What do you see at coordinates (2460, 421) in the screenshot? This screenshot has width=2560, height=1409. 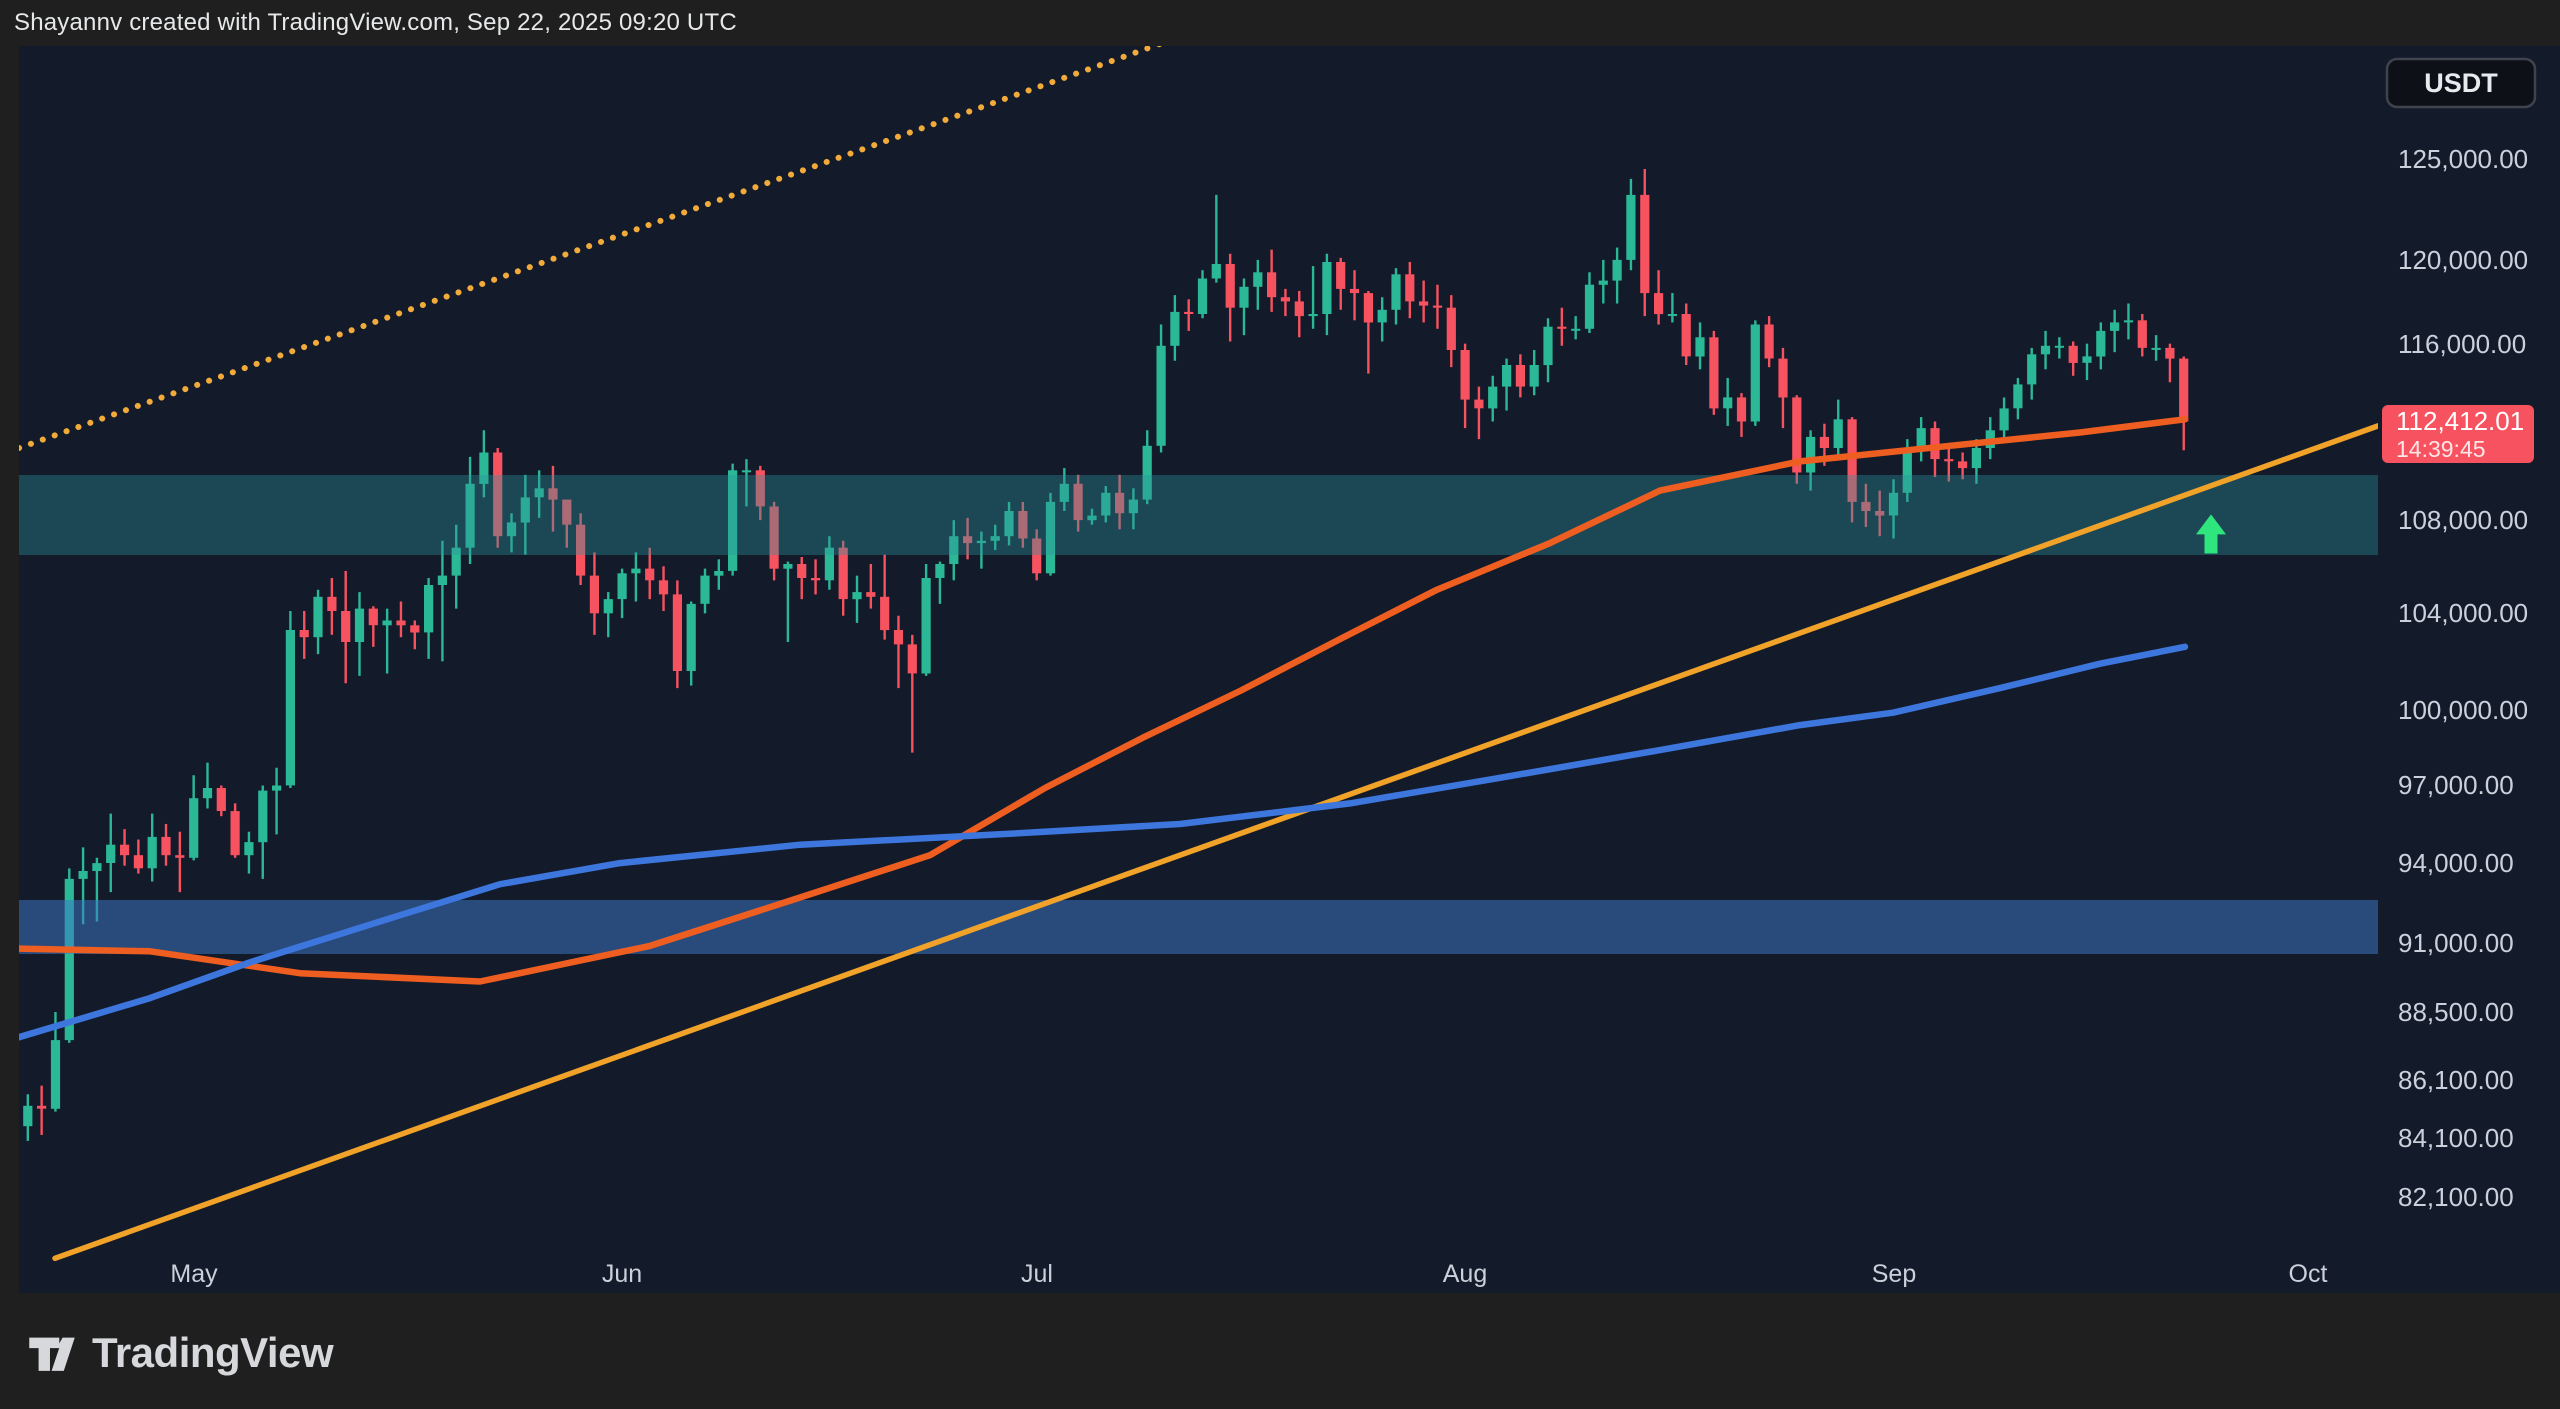 I see `badge-price: 112,412.01` at bounding box center [2460, 421].